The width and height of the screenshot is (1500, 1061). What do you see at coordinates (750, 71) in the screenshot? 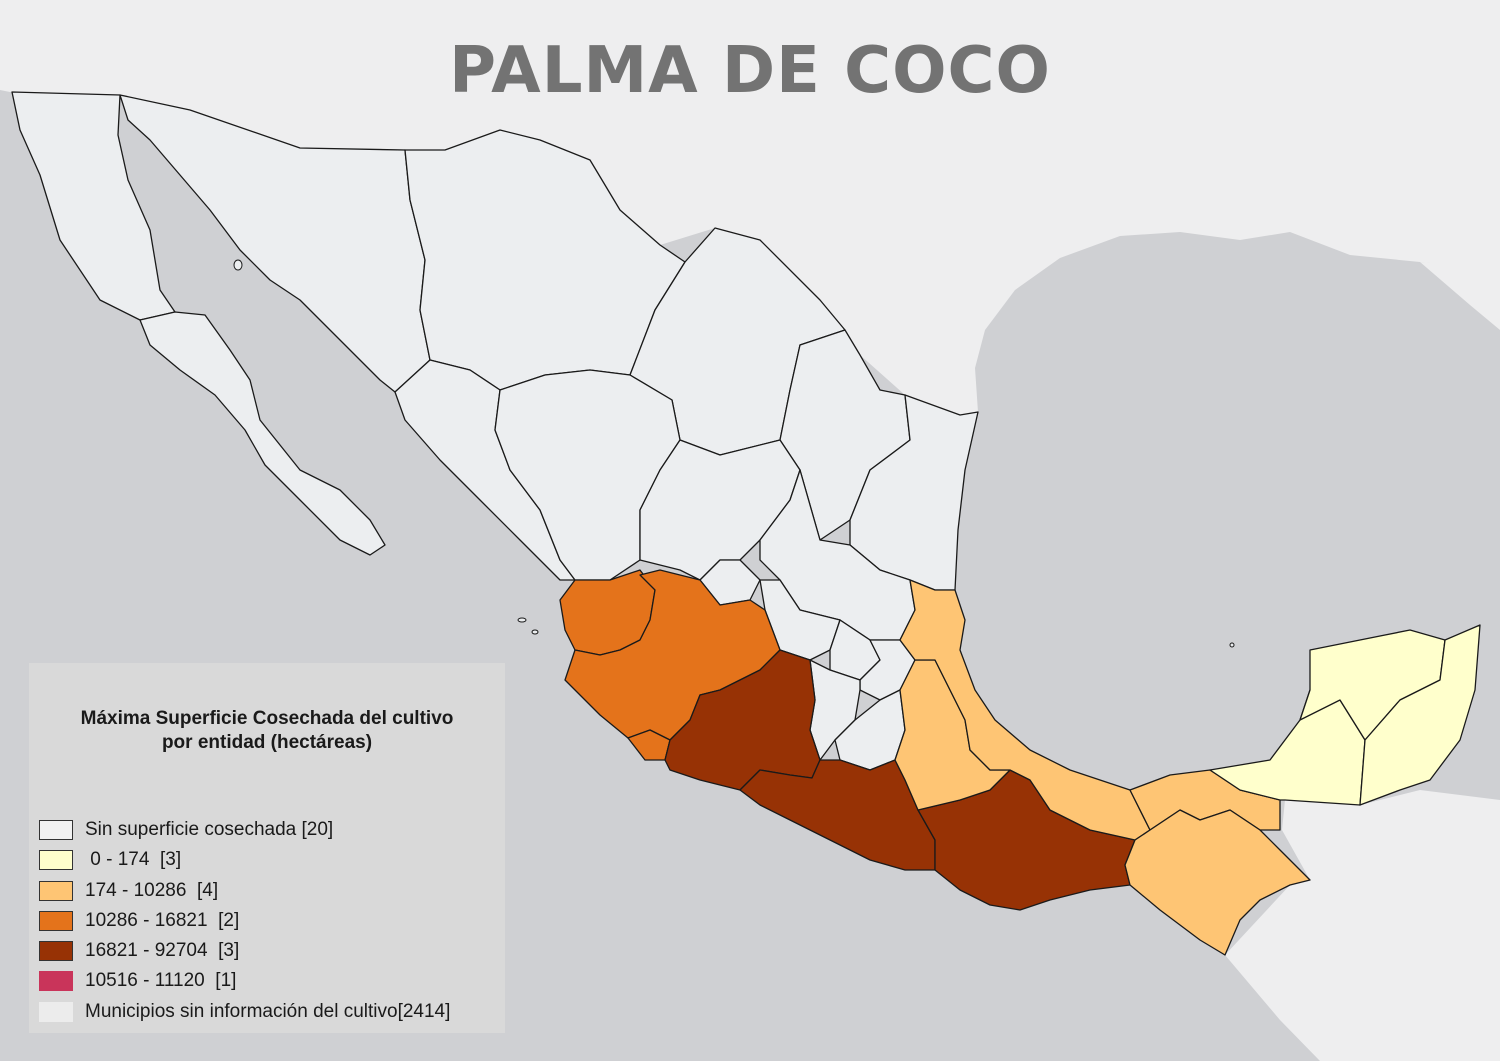
I see `map-title: PALMA DE COCO` at bounding box center [750, 71].